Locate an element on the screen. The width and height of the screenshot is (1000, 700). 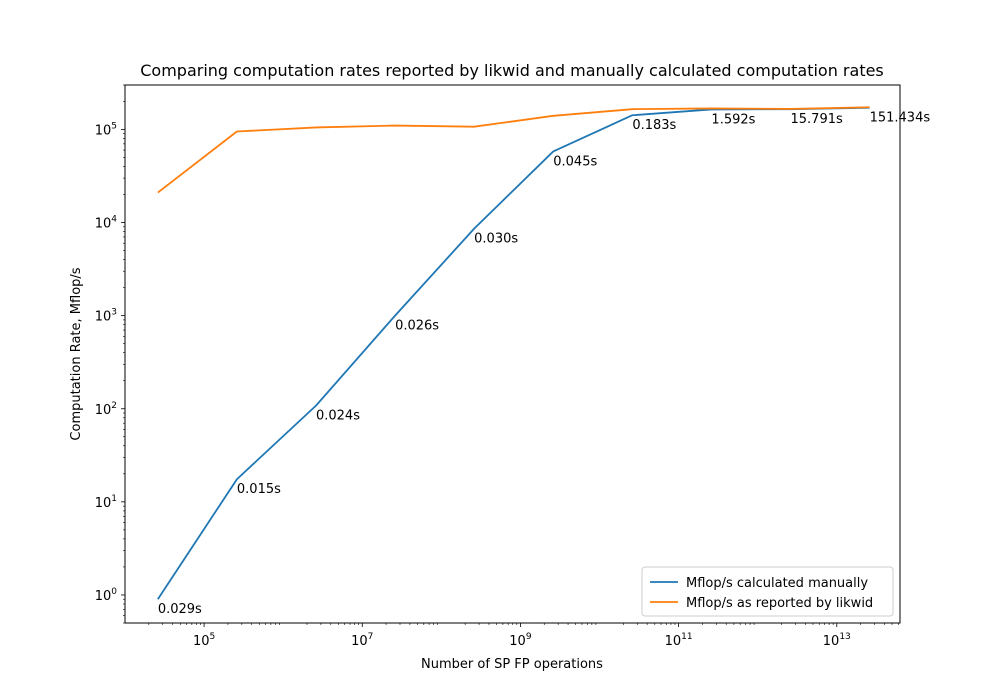
x-tick-label: 10⁷ is located at coordinates (362, 640).